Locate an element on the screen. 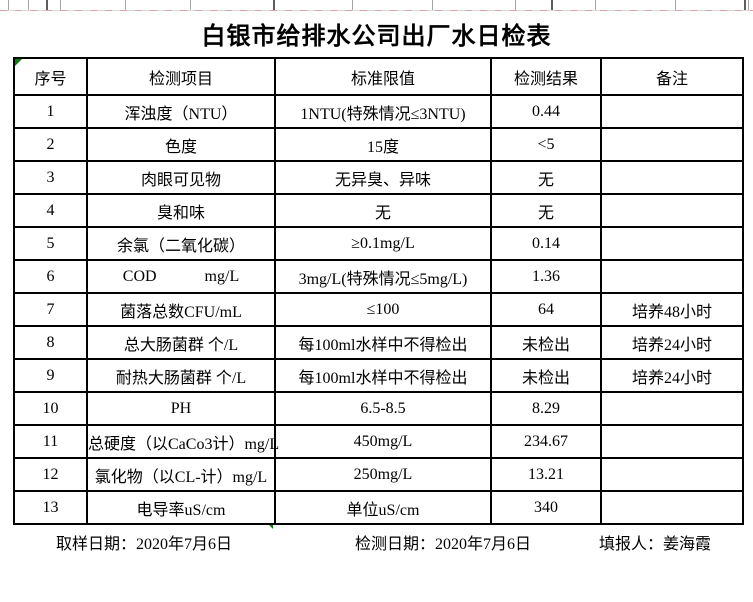 The width and height of the screenshot is (753, 602). cell-no: 12 is located at coordinates (50, 474).